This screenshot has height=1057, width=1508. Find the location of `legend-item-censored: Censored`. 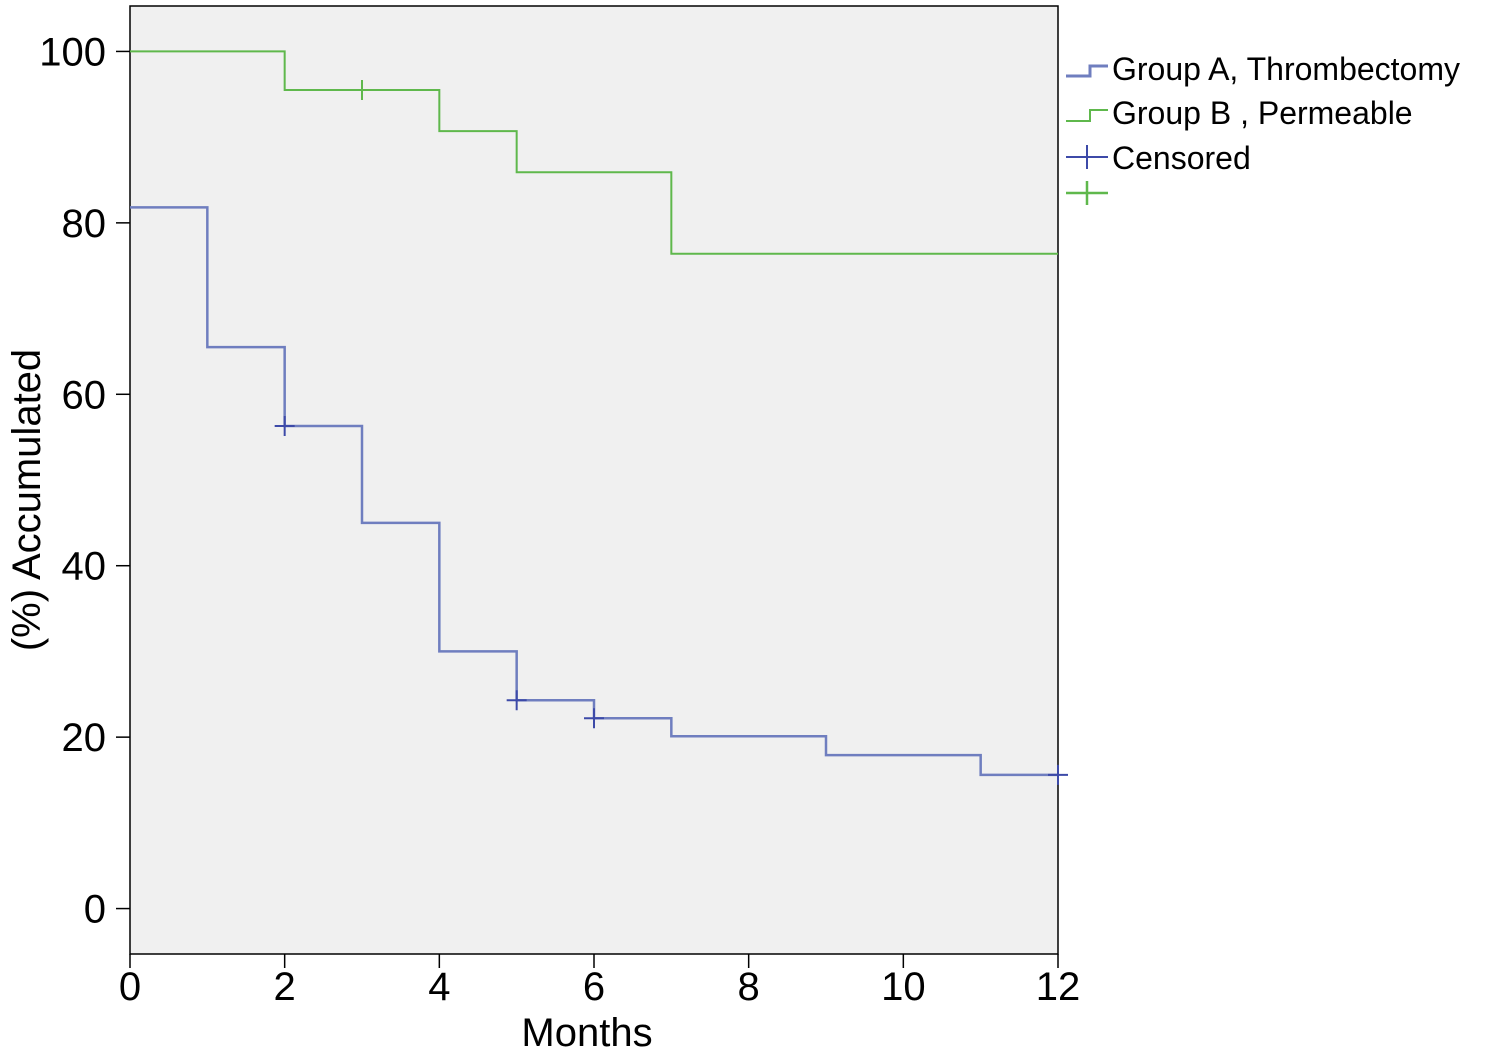

legend-item-censored: Censored is located at coordinates (1158, 158).